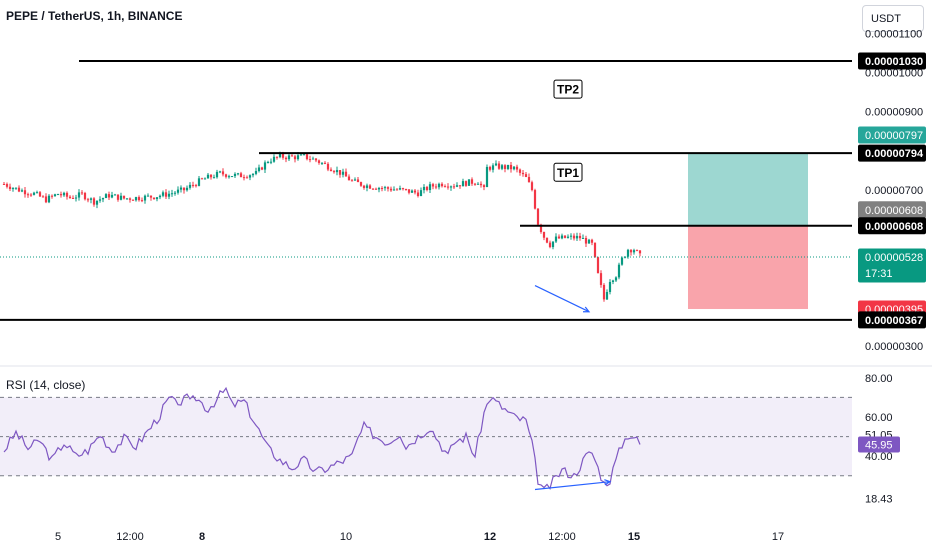 The height and width of the screenshot is (550, 932). I want to click on tp2-label: TP2, so click(568, 90).